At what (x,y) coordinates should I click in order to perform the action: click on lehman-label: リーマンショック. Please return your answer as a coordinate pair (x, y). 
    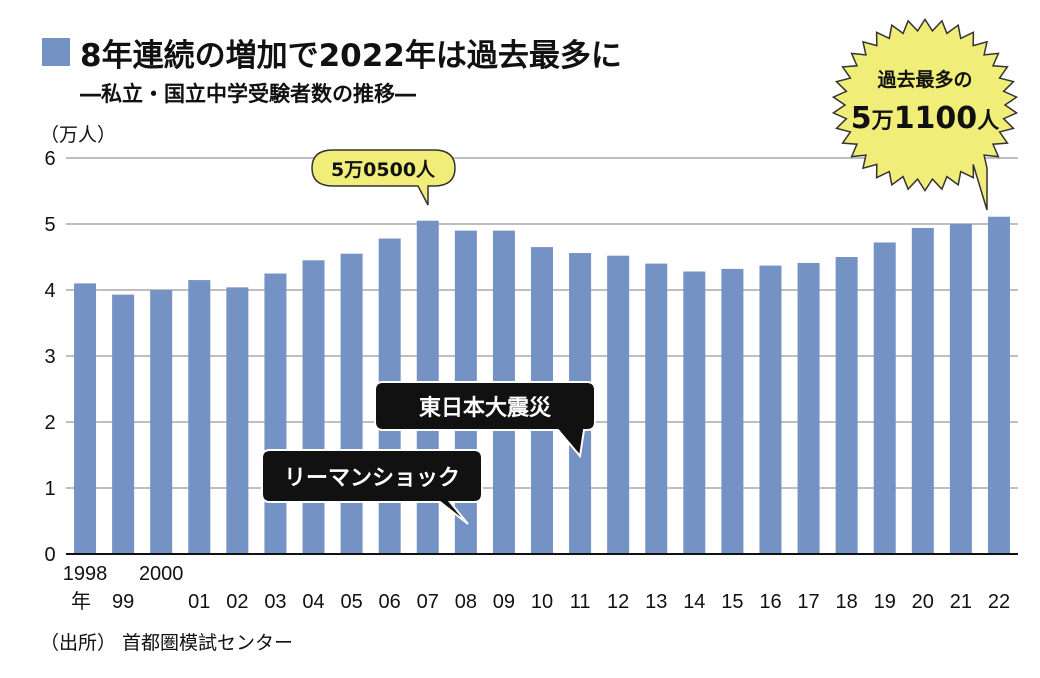
    Looking at the image, I should click on (372, 478).